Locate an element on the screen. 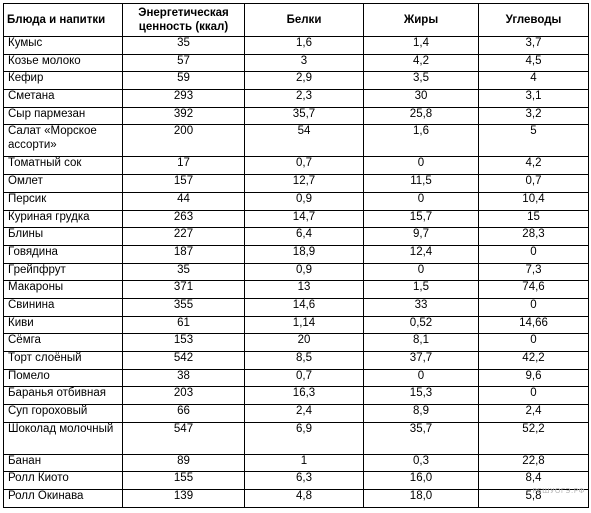 The image size is (591, 513). table-row: Сметана 293 2,3 30 3,1 is located at coordinates (296, 98).